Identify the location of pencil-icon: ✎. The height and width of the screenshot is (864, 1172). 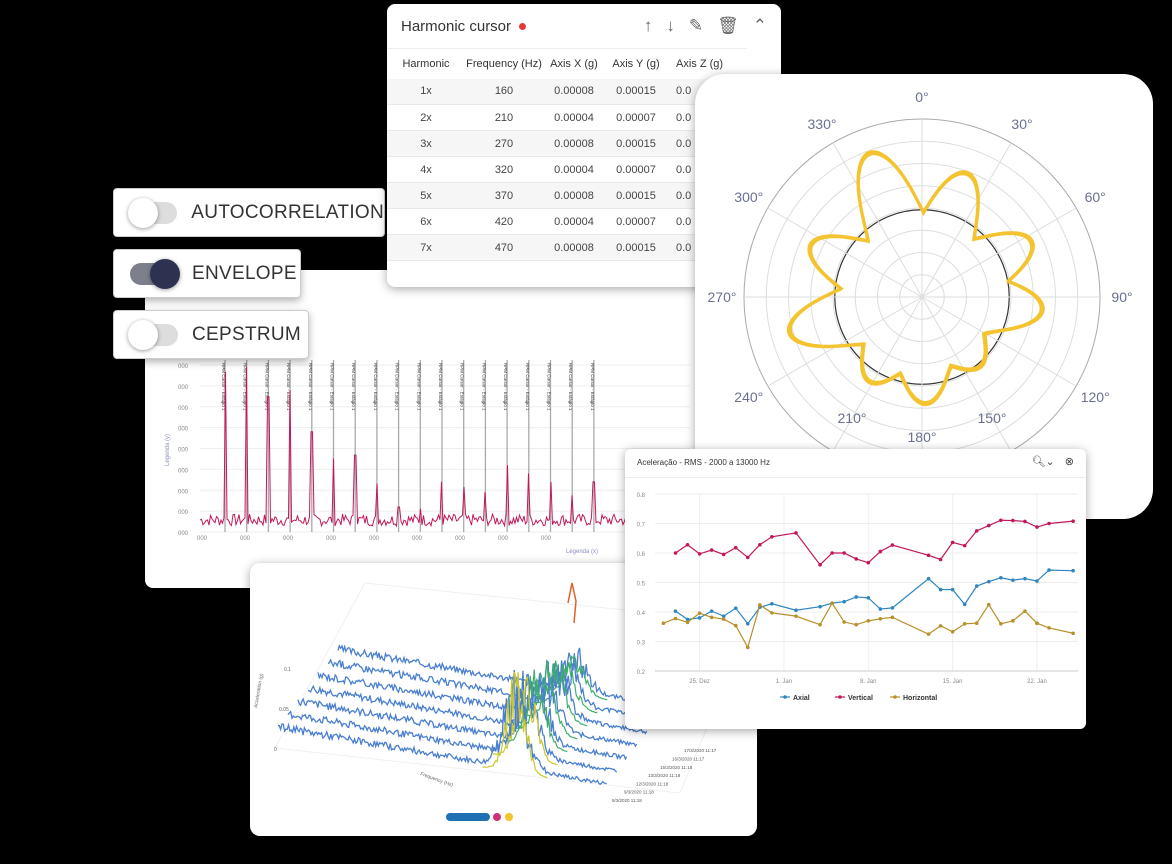
(696, 25).